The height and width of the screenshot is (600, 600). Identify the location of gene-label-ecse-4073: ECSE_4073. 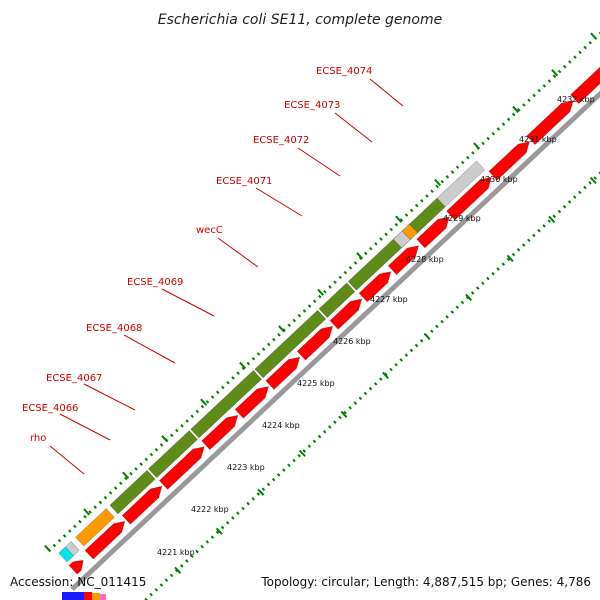
(312, 105).